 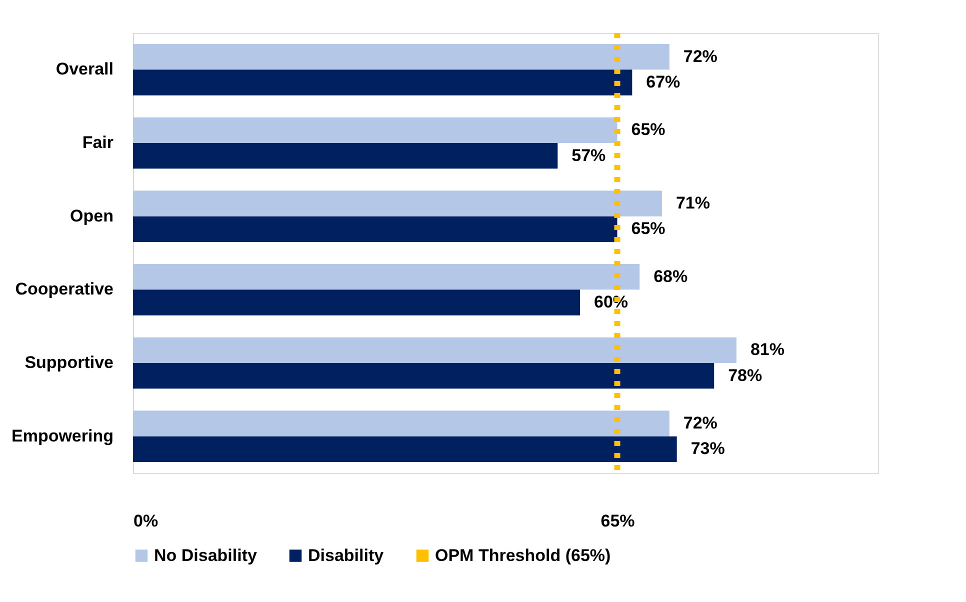 What do you see at coordinates (707, 448) in the screenshot?
I see `data-label: 73%` at bounding box center [707, 448].